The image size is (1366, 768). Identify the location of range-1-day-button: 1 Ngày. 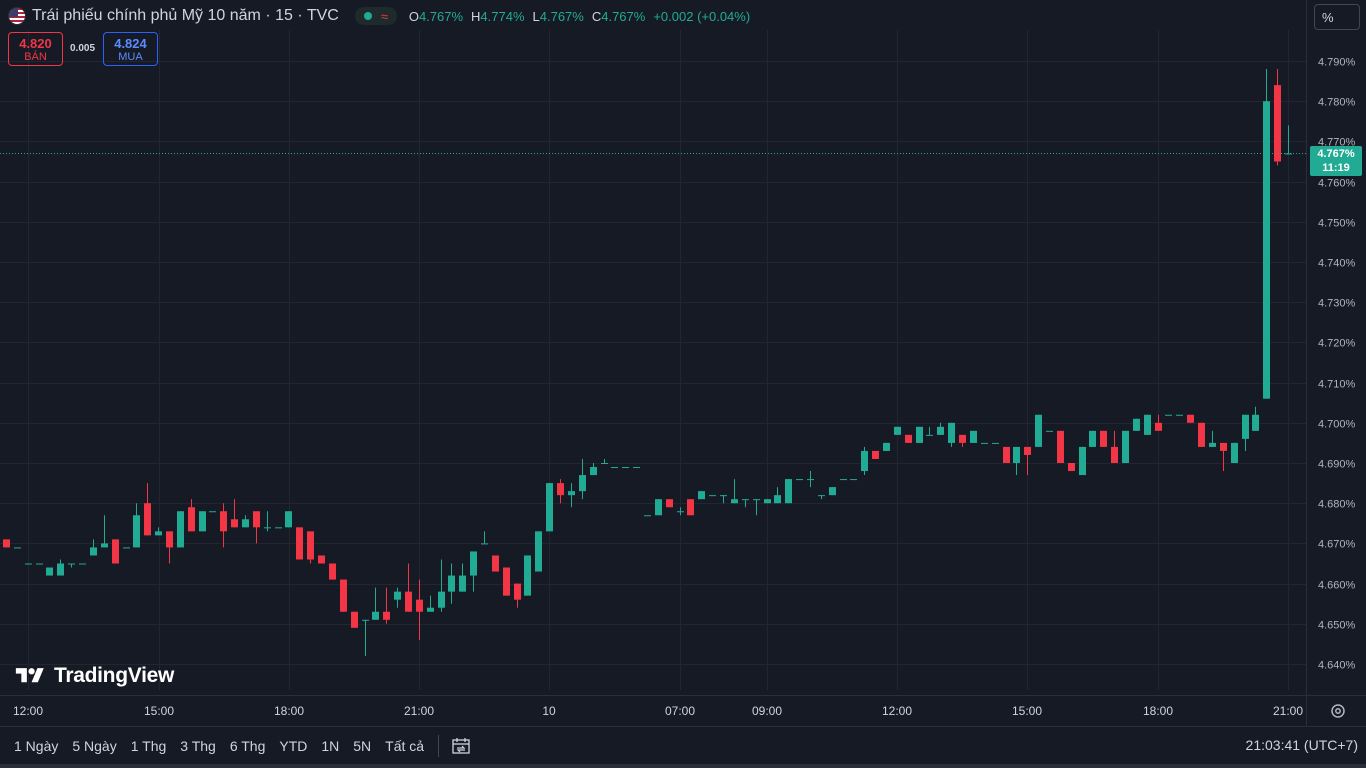
(36, 745).